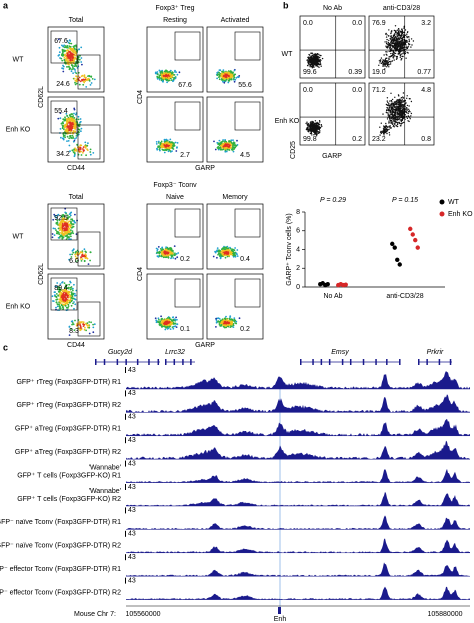  I want to click on data-point, so click(397, 260).